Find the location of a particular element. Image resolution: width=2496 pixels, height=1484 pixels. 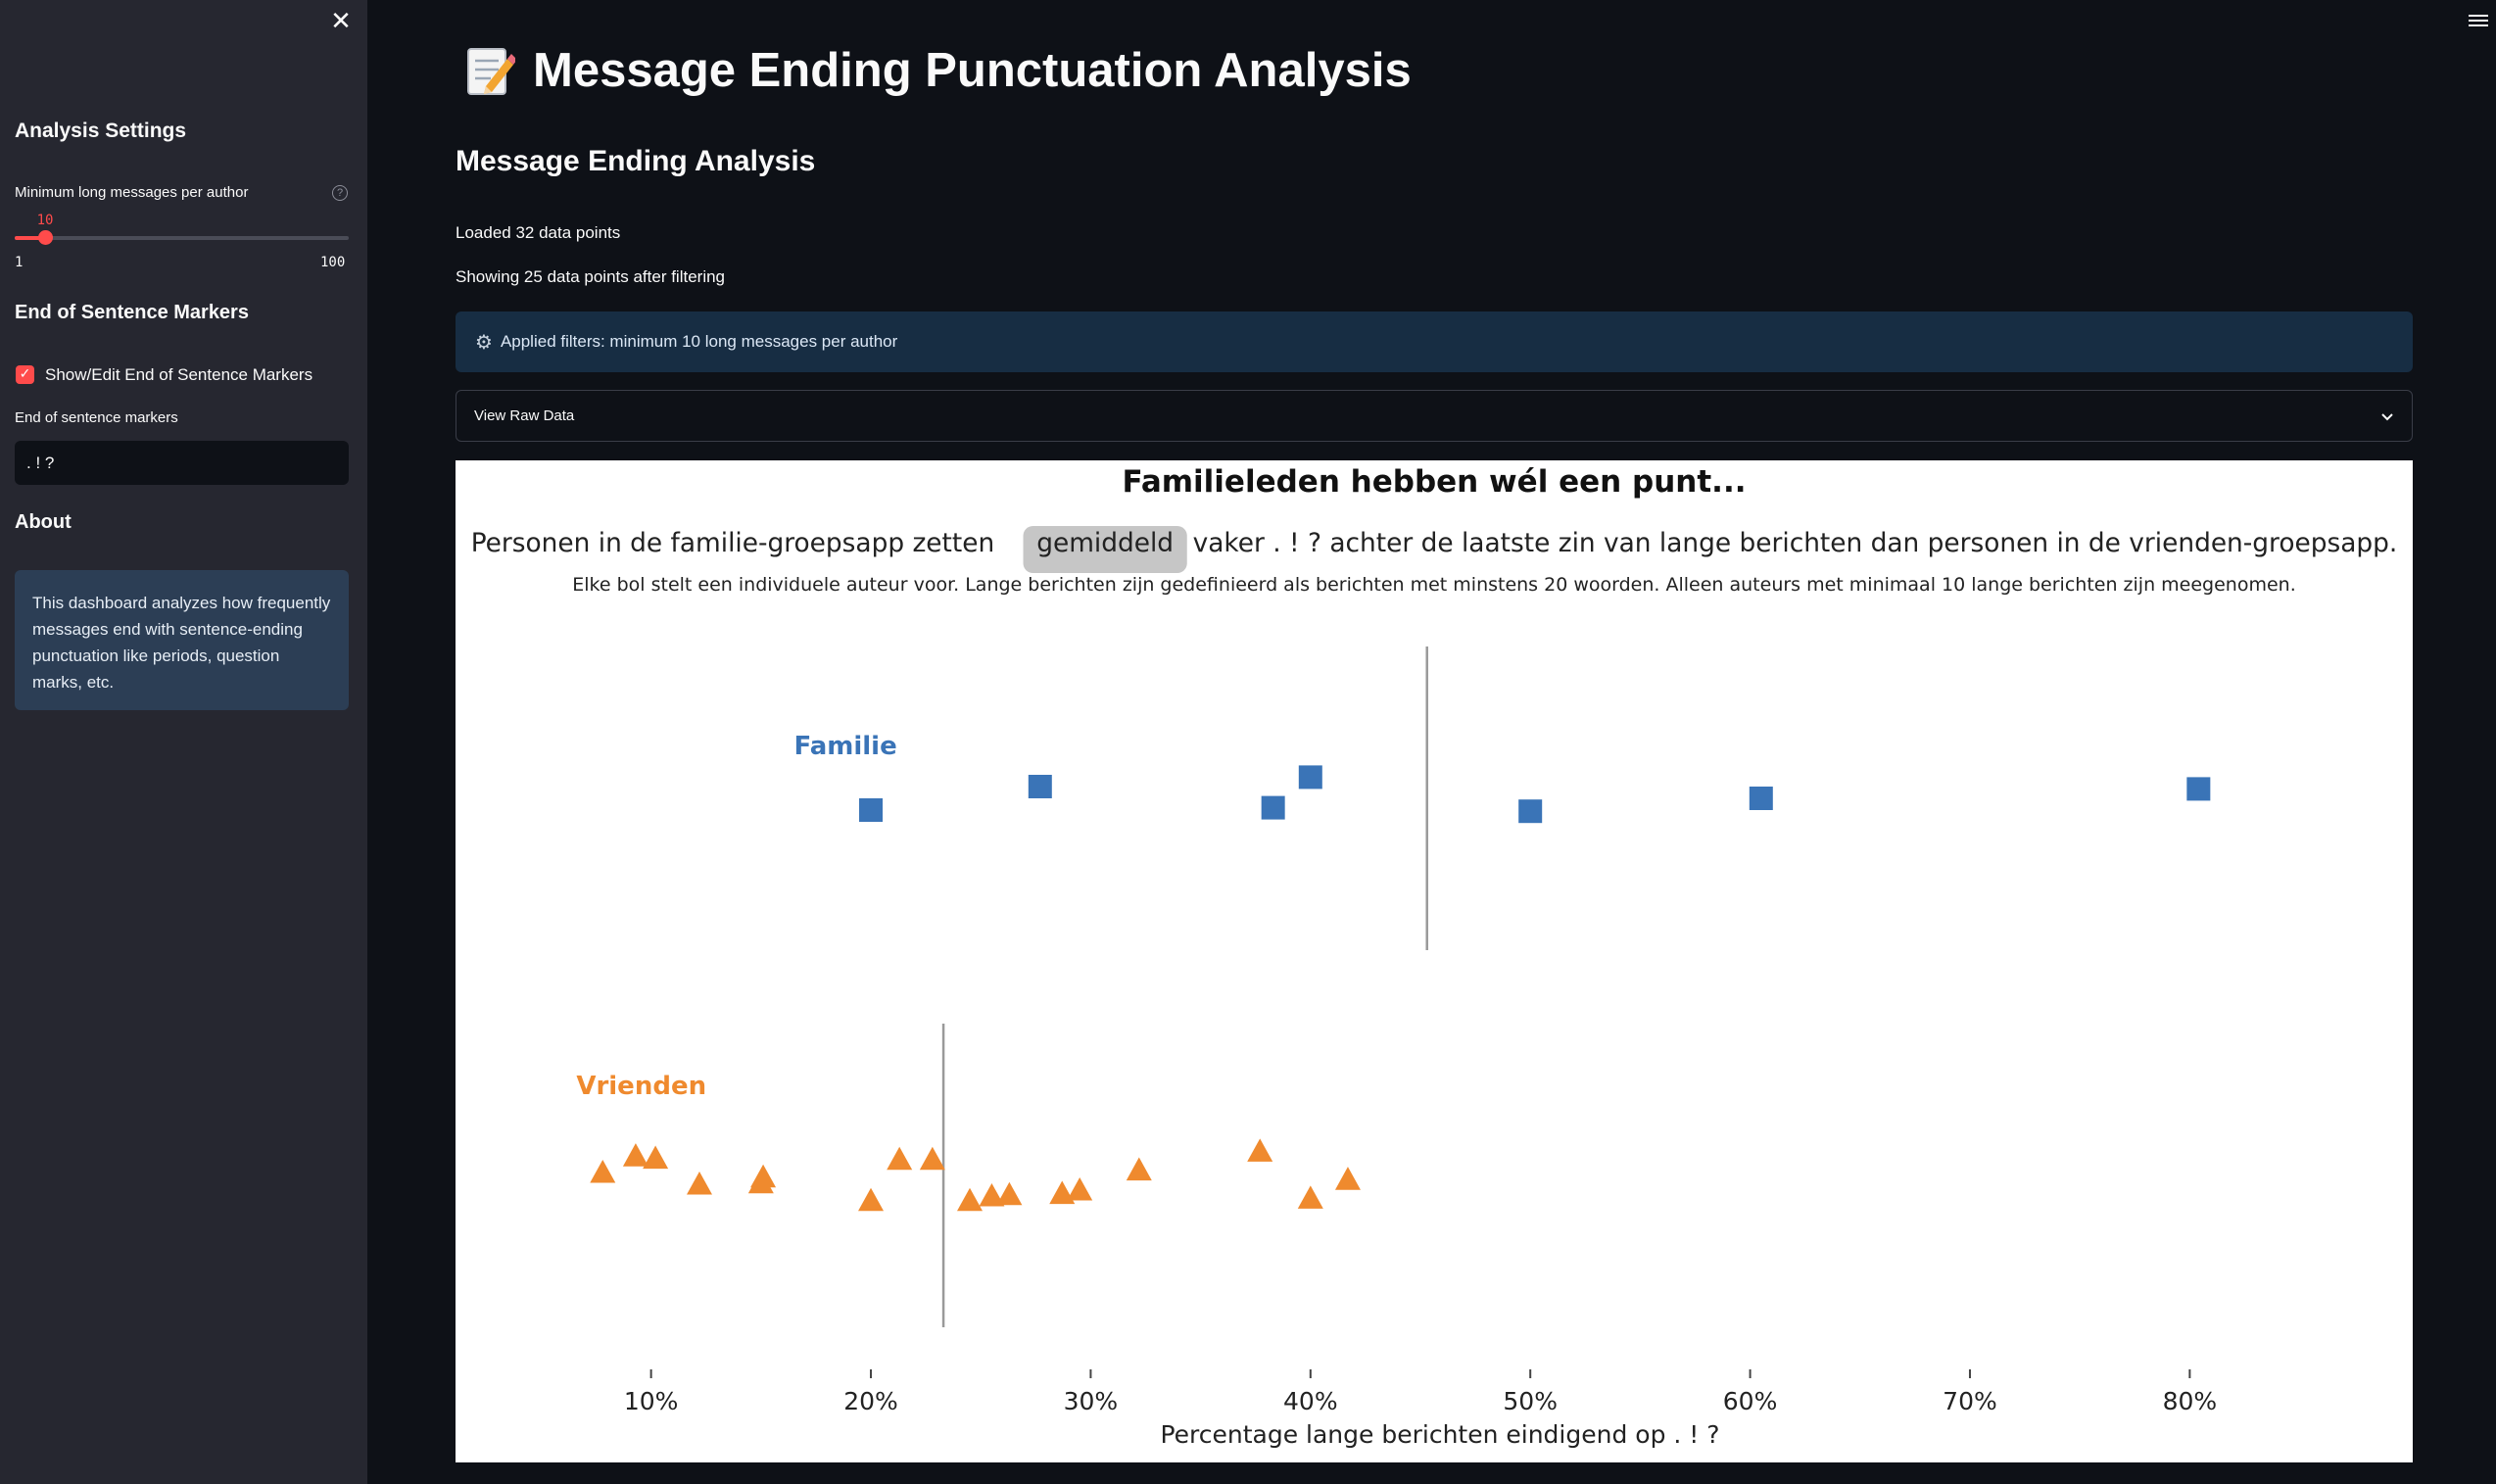

markers-input-label: End of sentence markers is located at coordinates (96, 417).